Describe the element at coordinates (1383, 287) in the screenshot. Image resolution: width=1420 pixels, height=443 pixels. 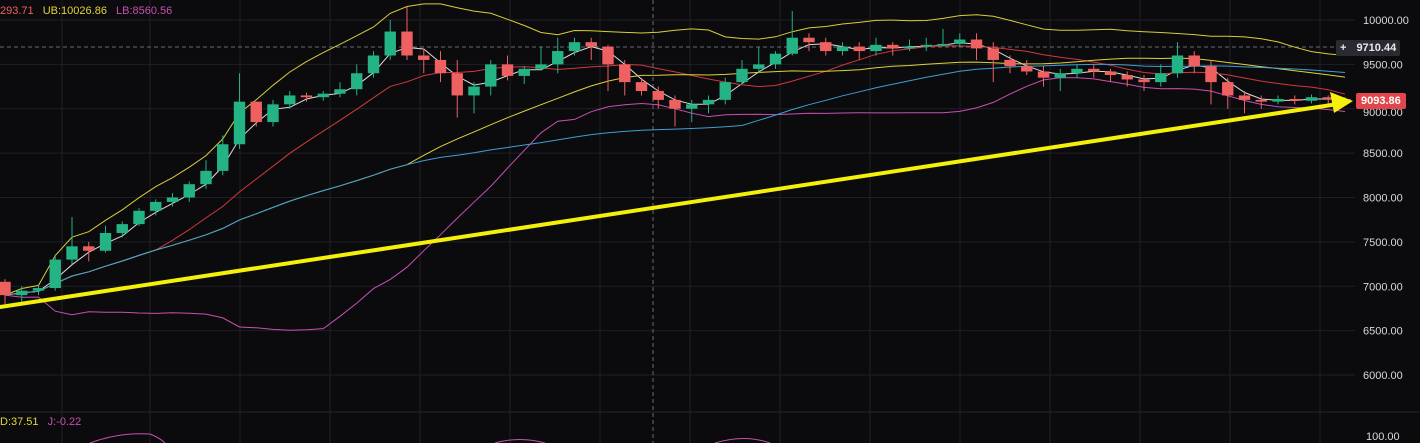
I see `y-tick-label: 7000.00` at that location.